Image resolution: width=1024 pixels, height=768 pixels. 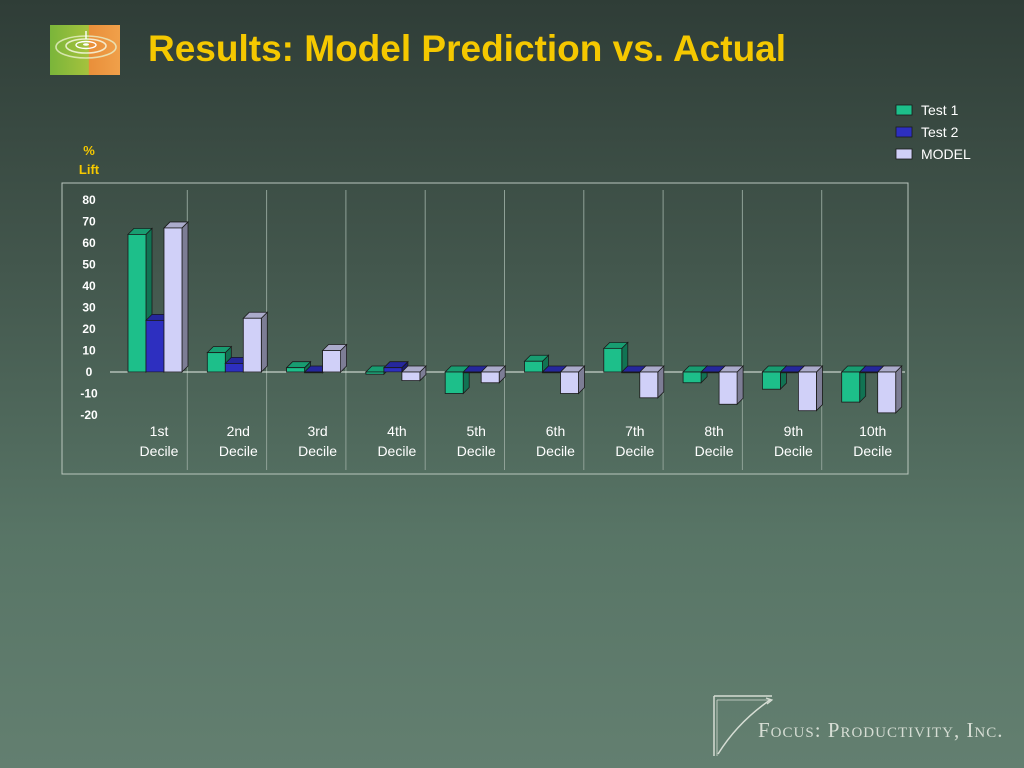 I want to click on y-tick-label: 60, so click(x=89, y=243).